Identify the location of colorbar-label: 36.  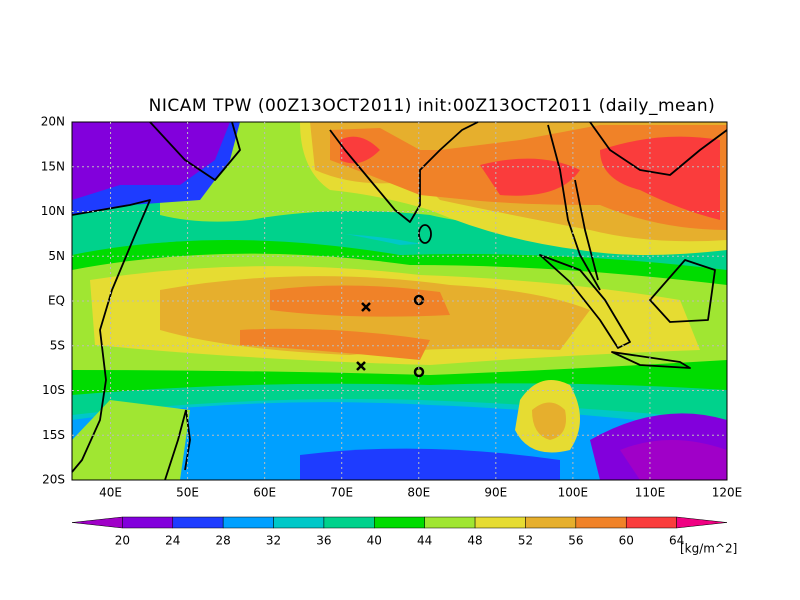
(323, 541).